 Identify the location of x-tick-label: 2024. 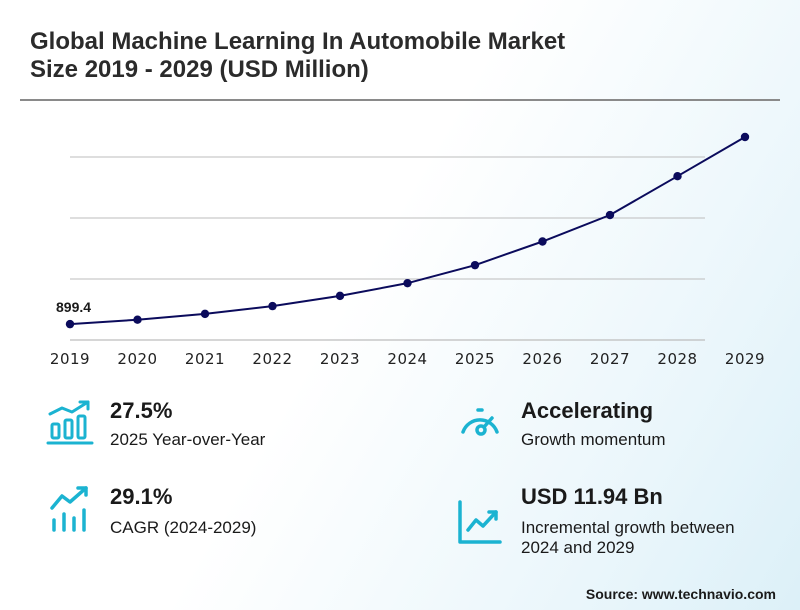
(407, 359).